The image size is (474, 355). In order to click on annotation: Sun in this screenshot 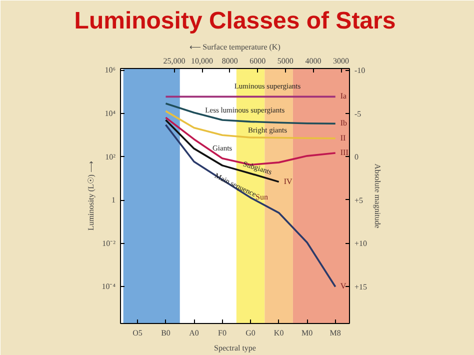, I will do `click(262, 197)`.